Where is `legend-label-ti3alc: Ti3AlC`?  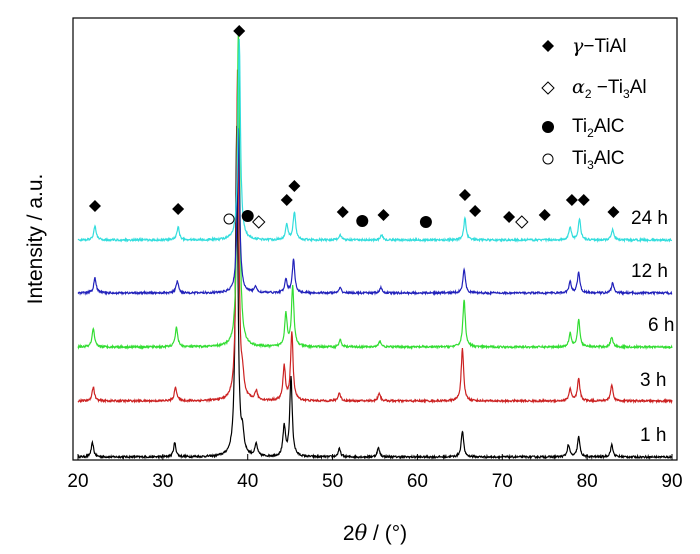 legend-label-ti3alc: Ti3AlC is located at coordinates (598, 160).